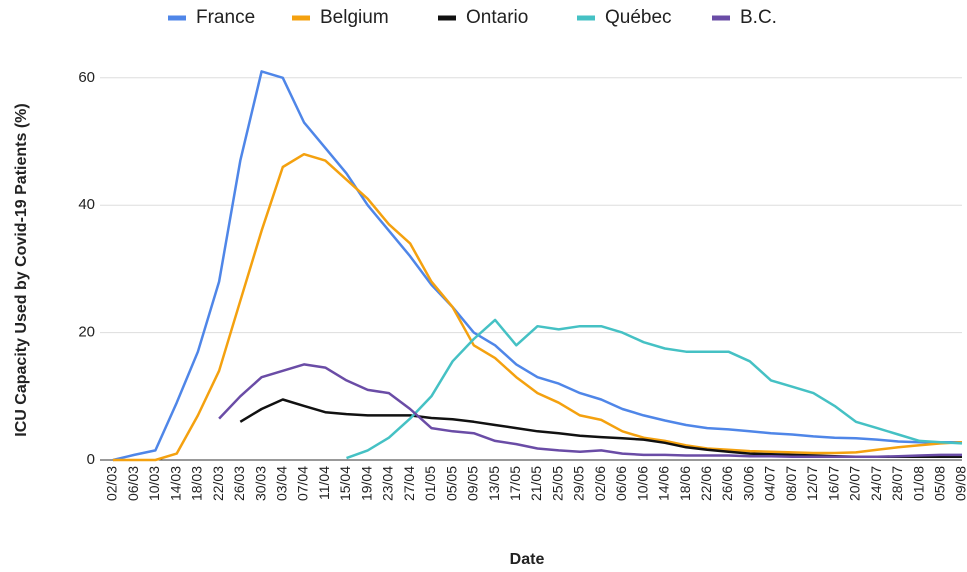 Image resolution: width=967 pixels, height=572 pixels. I want to click on x-tick-label: 30/03, so click(260, 483).